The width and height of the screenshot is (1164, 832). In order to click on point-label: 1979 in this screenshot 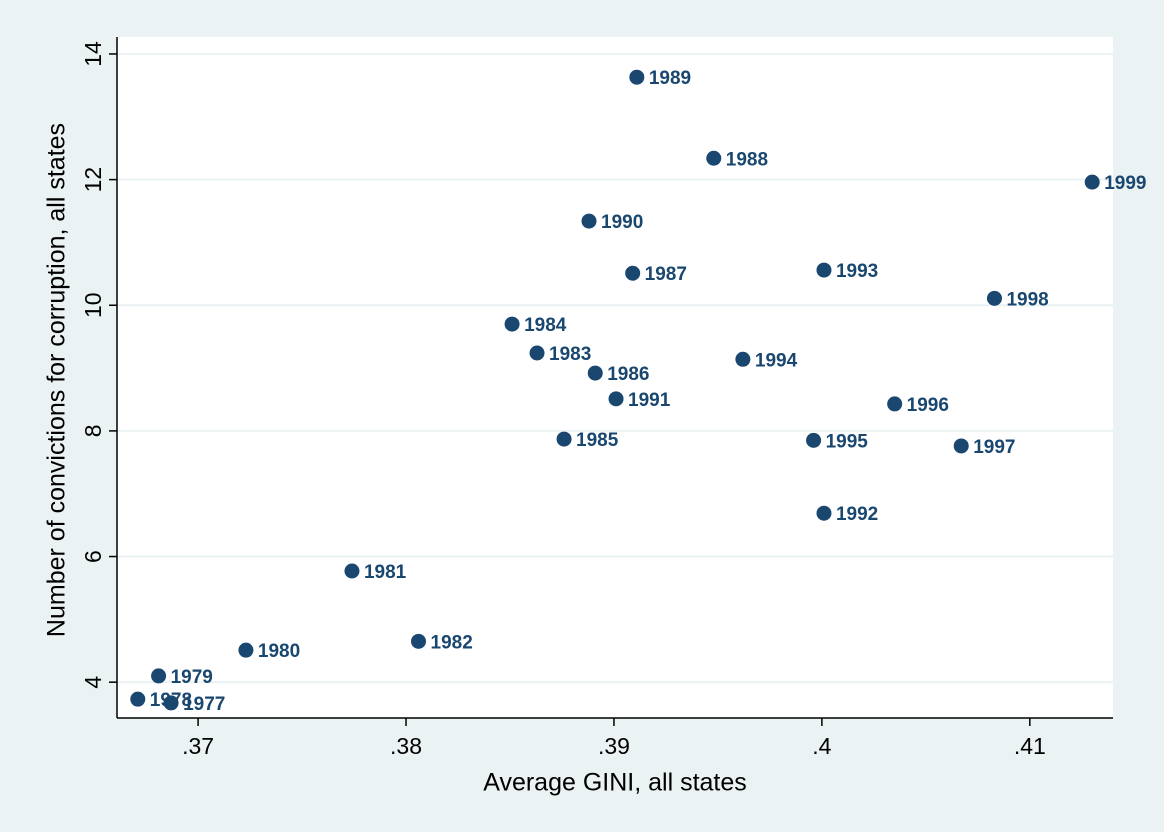, I will do `click(192, 677)`.